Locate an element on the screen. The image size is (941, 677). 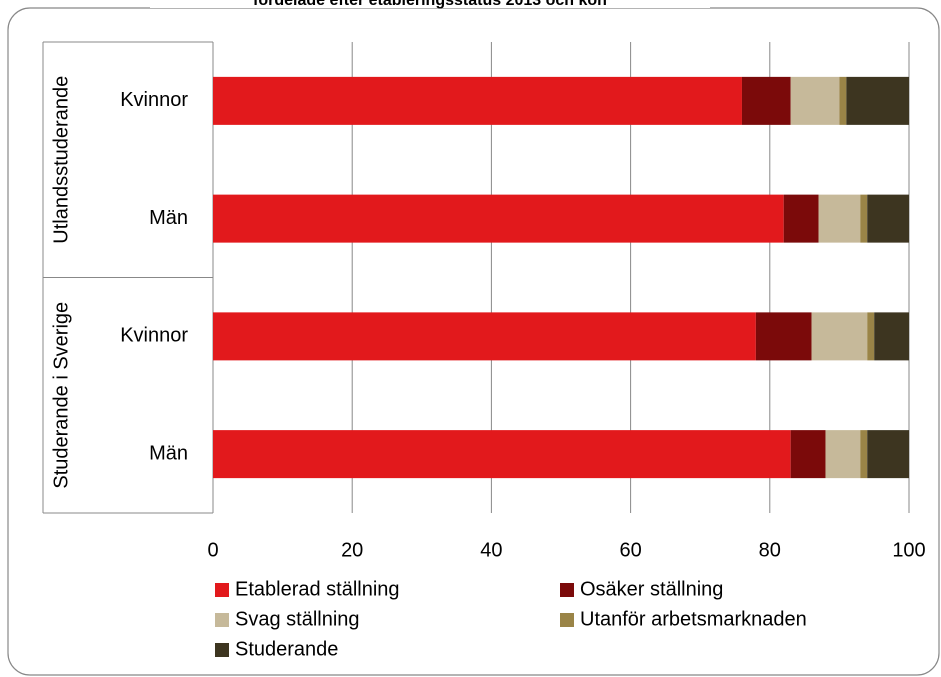
group-label: Studerande i Sverige is located at coordinates (61, 395).